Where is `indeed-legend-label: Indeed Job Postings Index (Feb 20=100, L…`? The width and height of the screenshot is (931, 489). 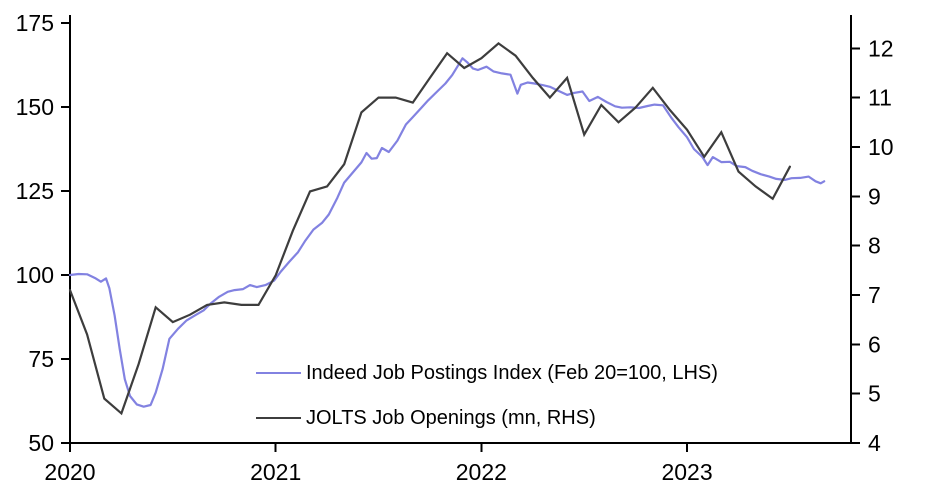 indeed-legend-label: Indeed Job Postings Index (Feb 20=100, L… is located at coordinates (512, 372).